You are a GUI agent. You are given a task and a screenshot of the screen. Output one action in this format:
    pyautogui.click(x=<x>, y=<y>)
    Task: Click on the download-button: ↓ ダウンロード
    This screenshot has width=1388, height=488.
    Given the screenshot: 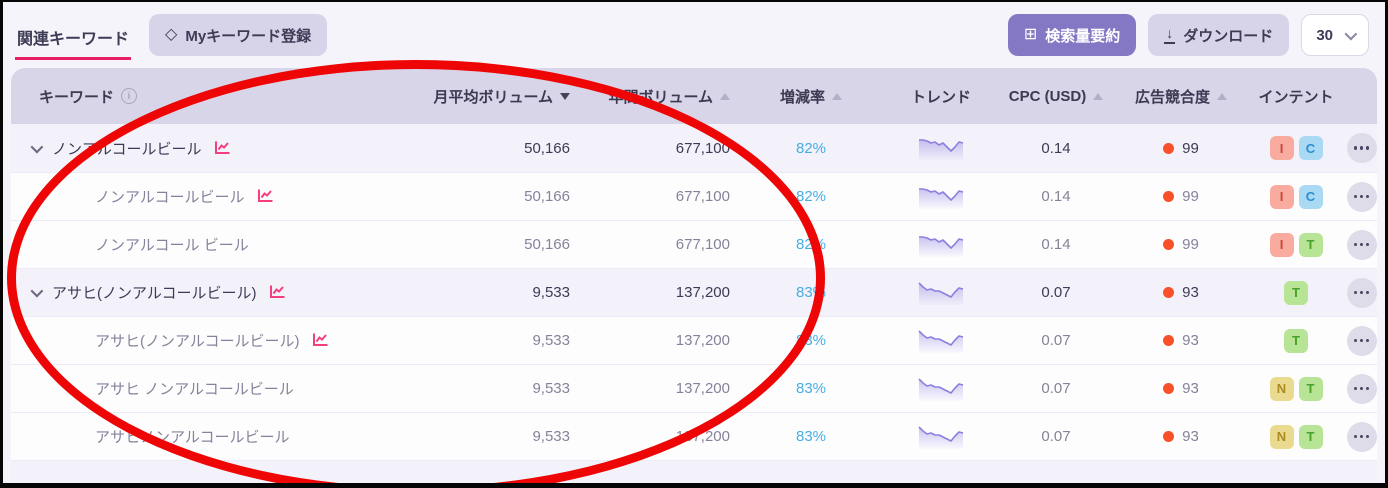 What is the action you would take?
    pyautogui.click(x=1219, y=35)
    